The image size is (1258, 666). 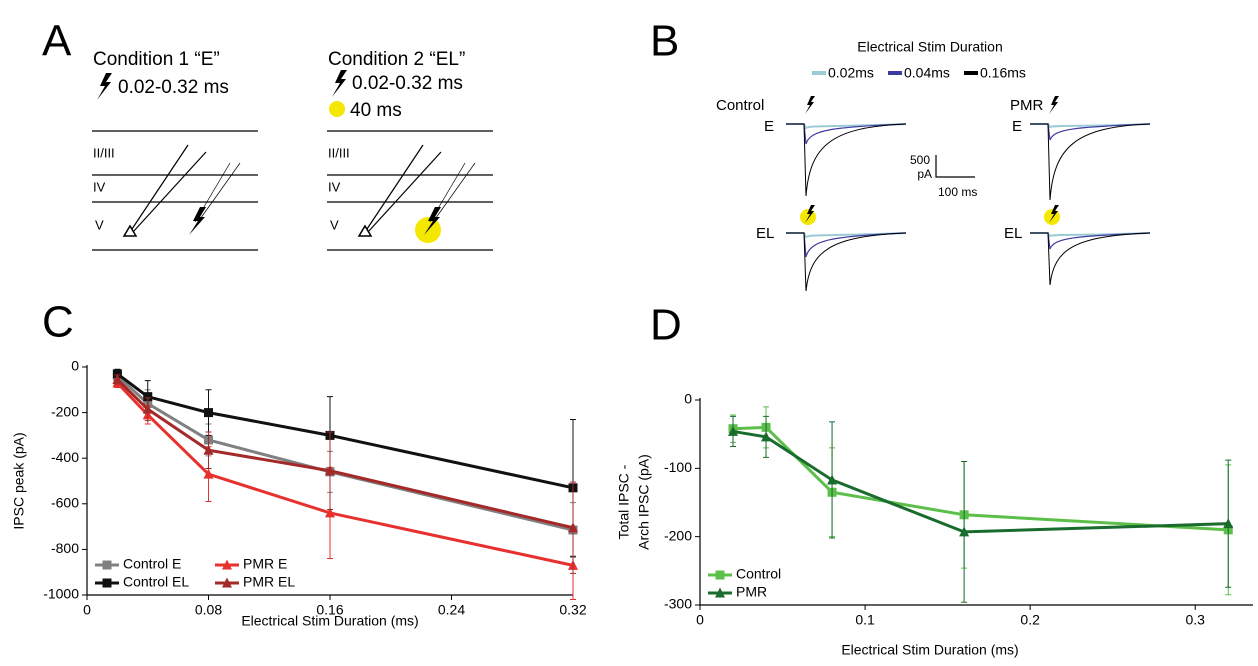 What do you see at coordinates (678, 467) in the screenshot?
I see `y-tick-label: -100` at bounding box center [678, 467].